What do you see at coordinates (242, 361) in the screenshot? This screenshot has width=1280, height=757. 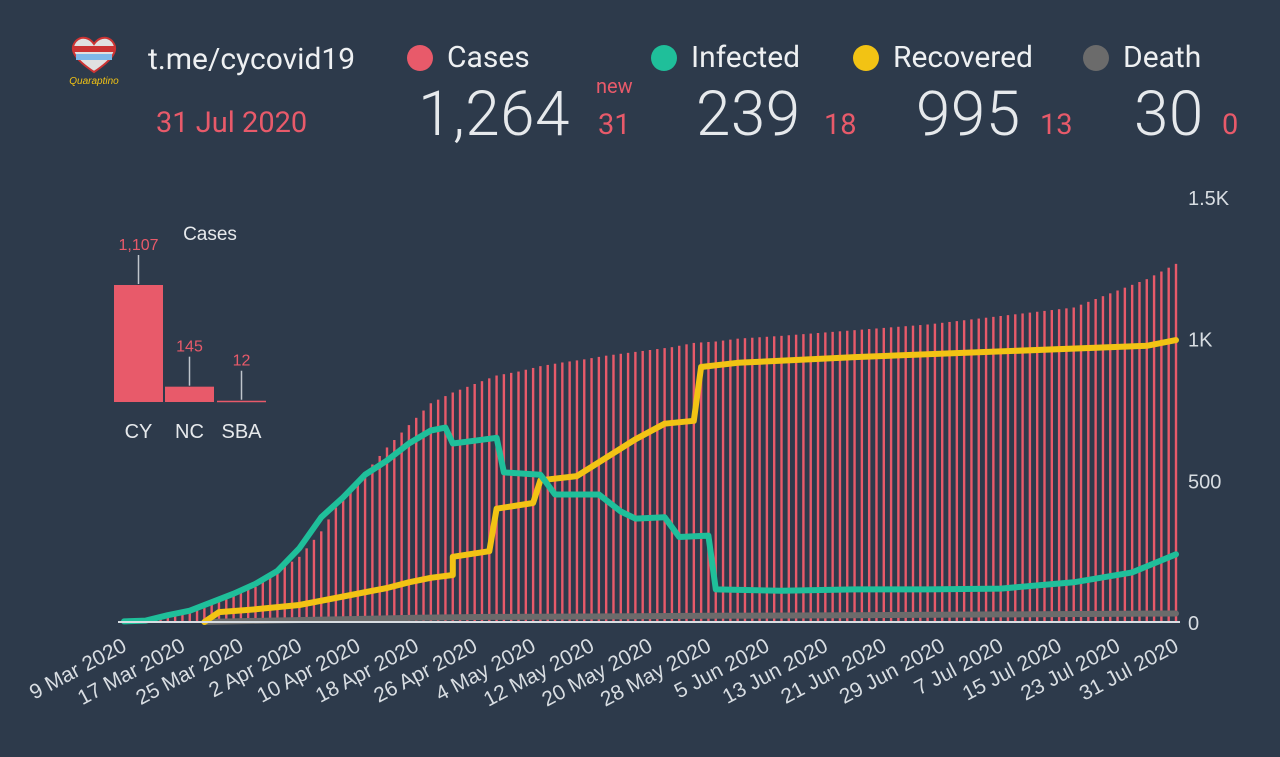 I see `region-value-label: 12` at bounding box center [242, 361].